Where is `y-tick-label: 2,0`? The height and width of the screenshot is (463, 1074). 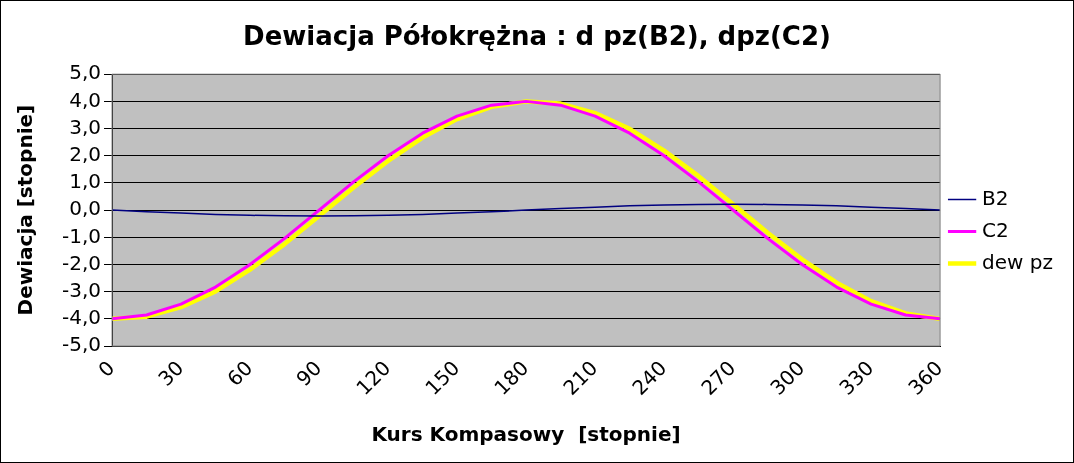
y-tick-label: 2,0 is located at coordinates (85, 153).